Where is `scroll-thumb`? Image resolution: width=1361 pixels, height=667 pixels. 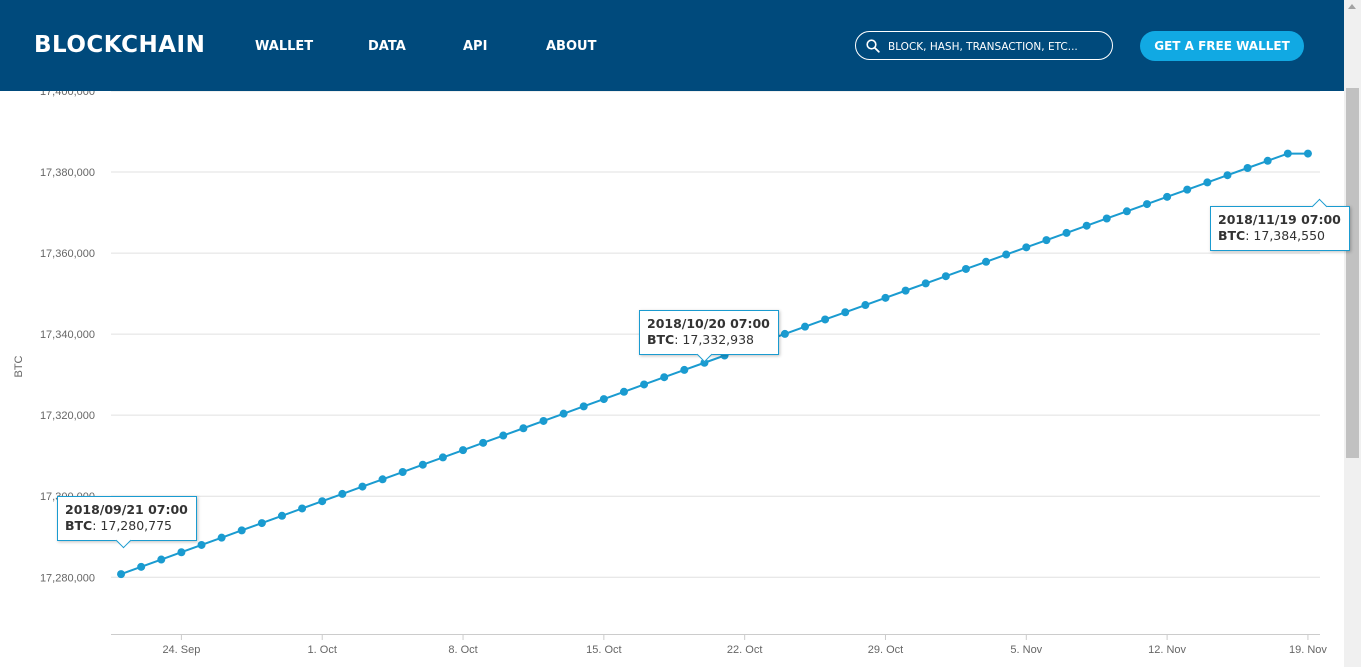 scroll-thumb is located at coordinates (1352, 273).